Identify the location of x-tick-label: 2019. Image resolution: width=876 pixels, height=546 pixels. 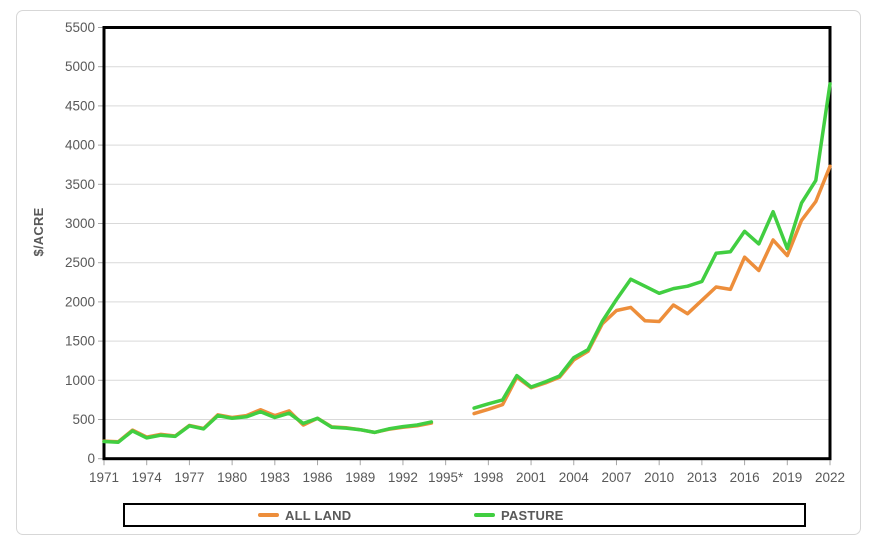
(787, 477).